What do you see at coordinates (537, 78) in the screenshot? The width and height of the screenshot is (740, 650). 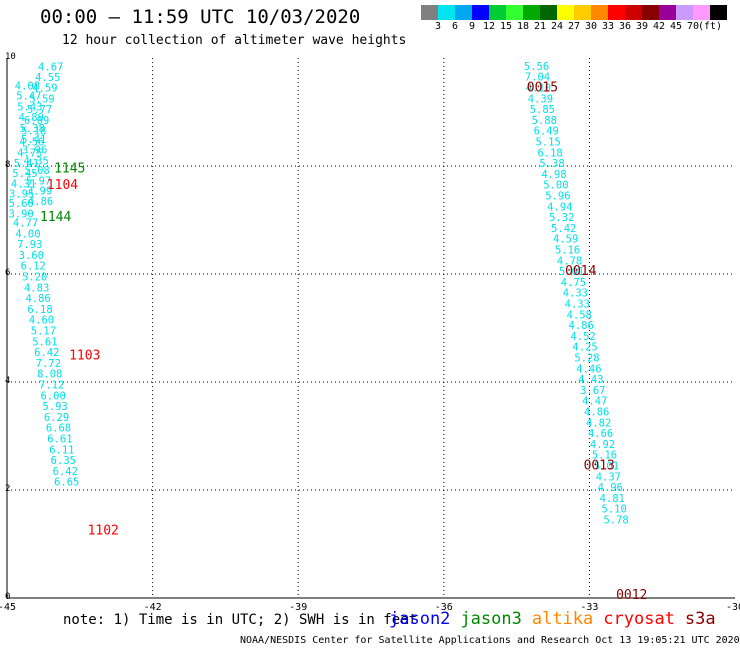 I see `wave-height-label: 7.04` at bounding box center [537, 78].